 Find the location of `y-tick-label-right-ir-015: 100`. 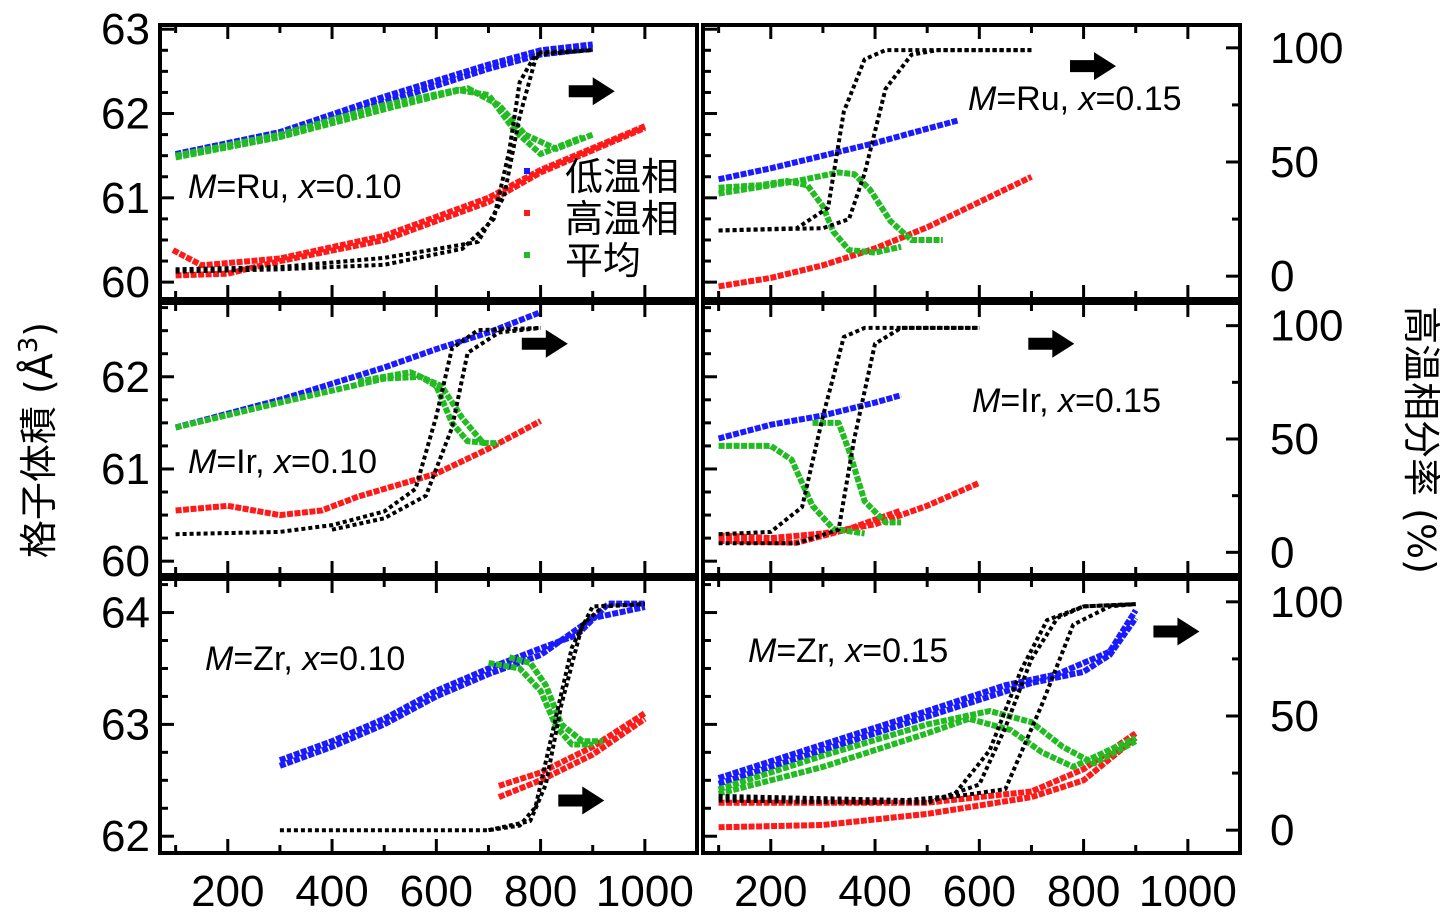

y-tick-label-right-ir-015: 100 is located at coordinates (1306, 326).